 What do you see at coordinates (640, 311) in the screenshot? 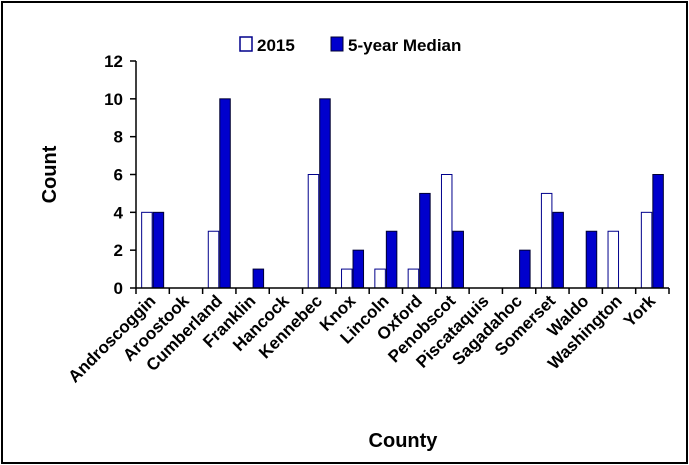
I see `x-label-york: York` at bounding box center [640, 311].